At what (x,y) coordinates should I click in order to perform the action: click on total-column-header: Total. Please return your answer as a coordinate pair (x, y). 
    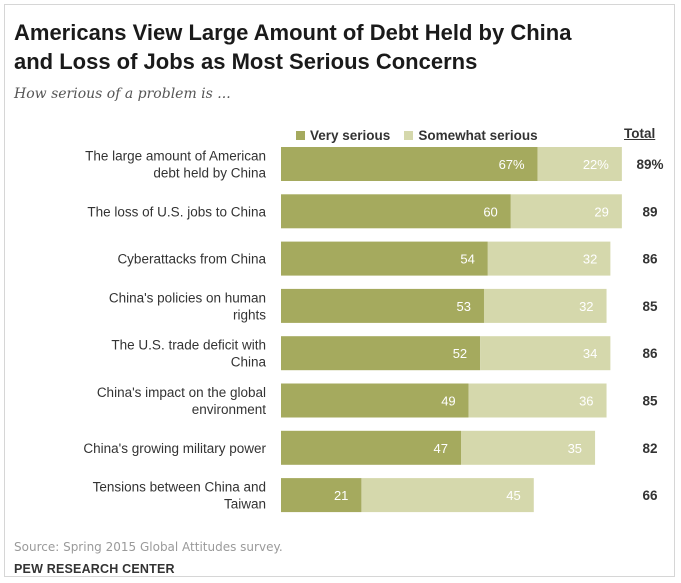
    Looking at the image, I should click on (640, 133).